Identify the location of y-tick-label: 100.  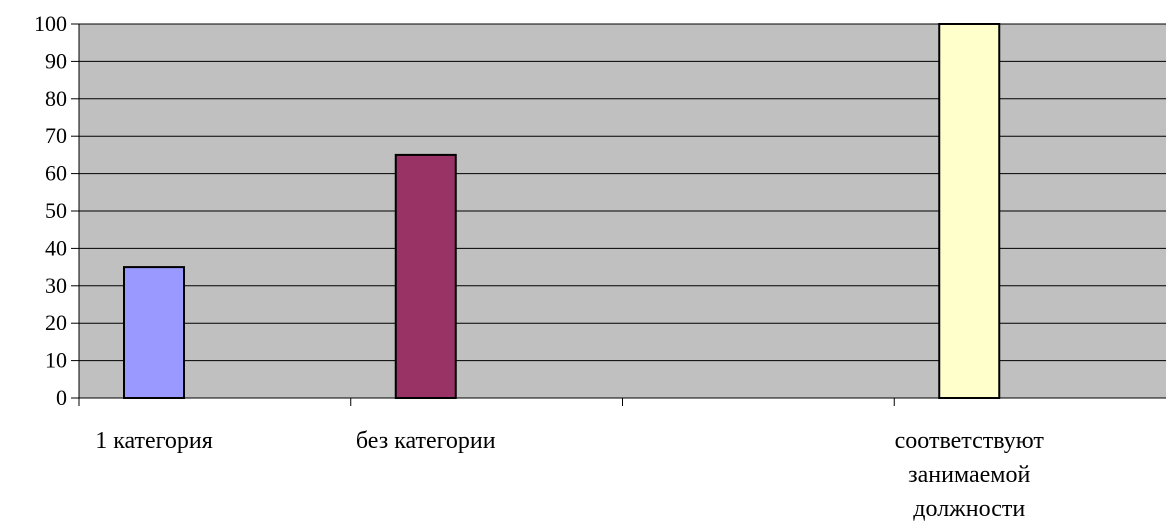
(50, 23).